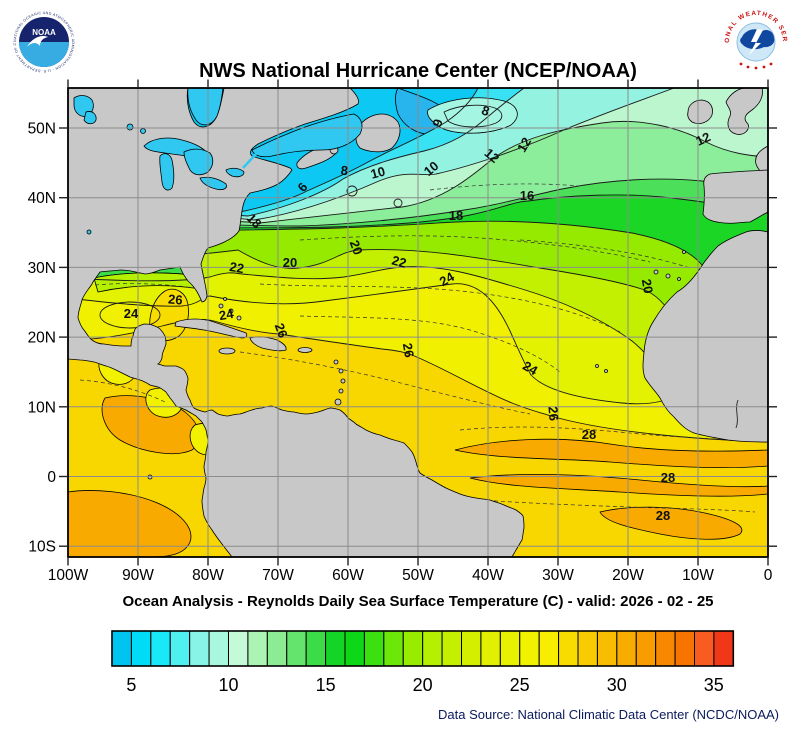 This screenshot has width=800, height=742. Describe the element at coordinates (278, 575) in the screenshot. I see `lon-label: 70W` at that location.